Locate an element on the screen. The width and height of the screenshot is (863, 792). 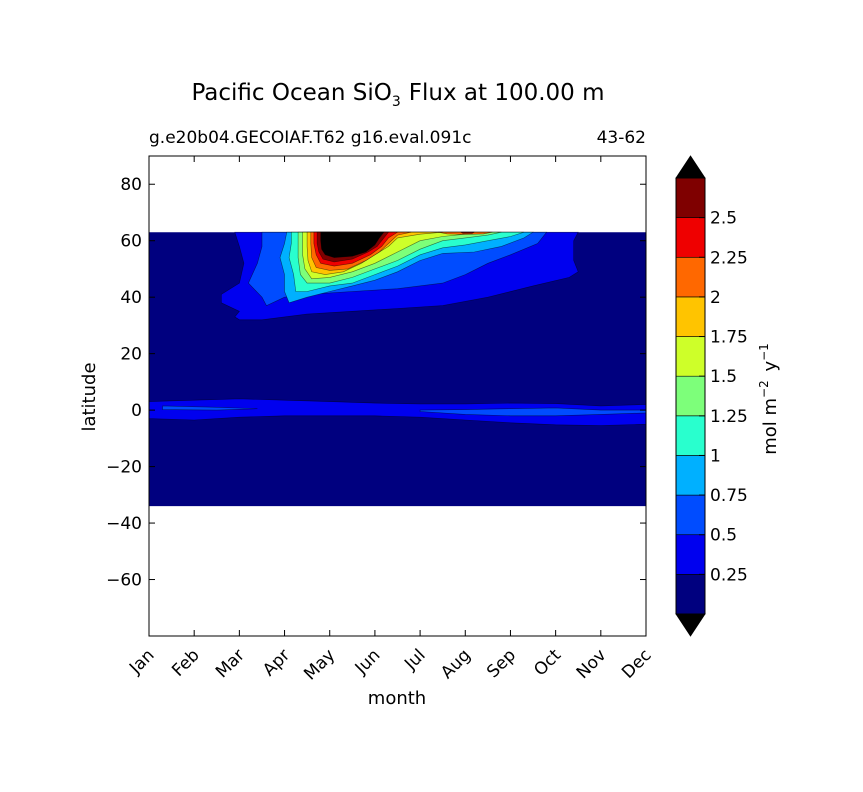
y-tick-label: 0 is located at coordinates (136, 411).